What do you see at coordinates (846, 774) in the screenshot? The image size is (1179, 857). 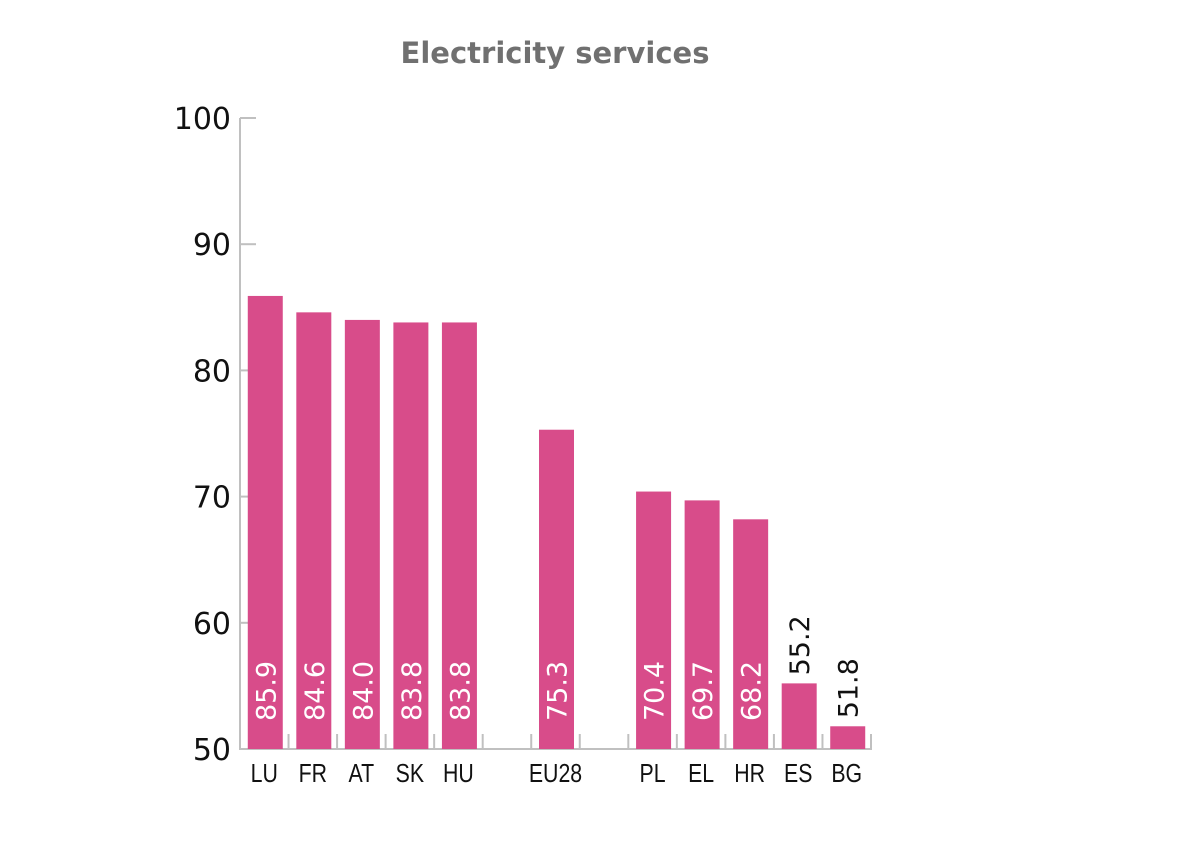 I see `x-tick-label: BG` at bounding box center [846, 774].